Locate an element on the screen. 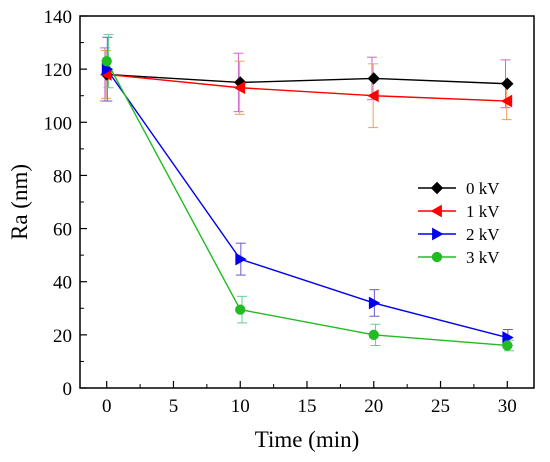 This screenshot has height=462, width=550. x-tick-label: 20 is located at coordinates (373, 406).